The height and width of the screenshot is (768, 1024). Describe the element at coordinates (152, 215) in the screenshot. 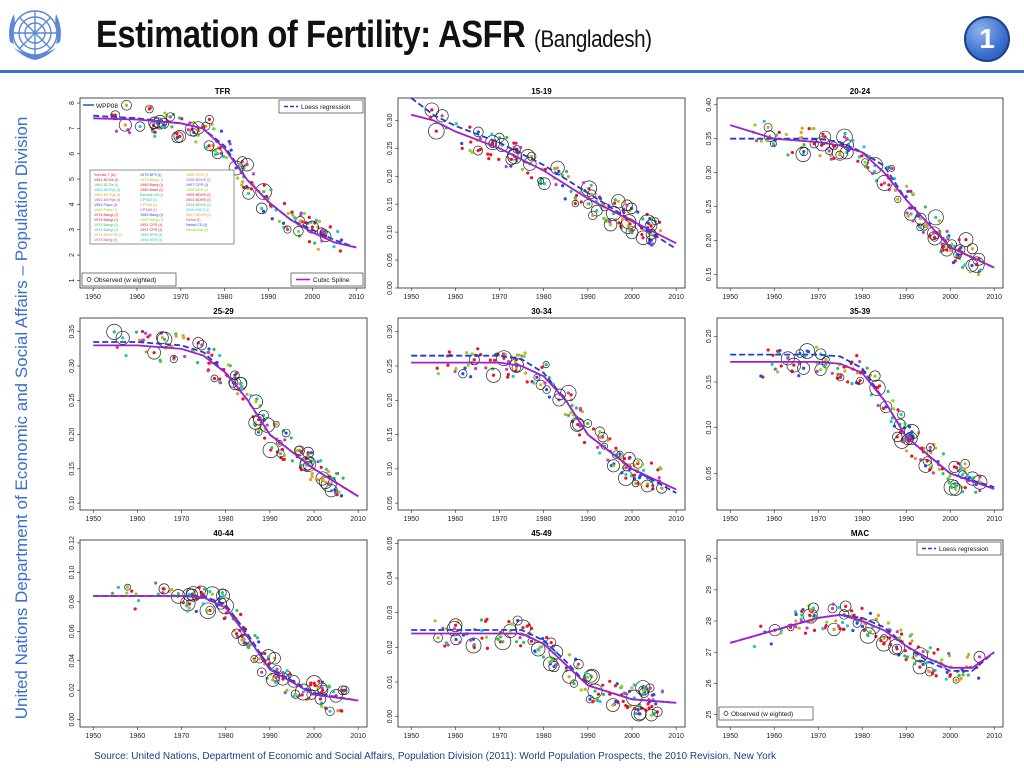

I see `sources-legend-item: 1989 Bang (I)` at that location.